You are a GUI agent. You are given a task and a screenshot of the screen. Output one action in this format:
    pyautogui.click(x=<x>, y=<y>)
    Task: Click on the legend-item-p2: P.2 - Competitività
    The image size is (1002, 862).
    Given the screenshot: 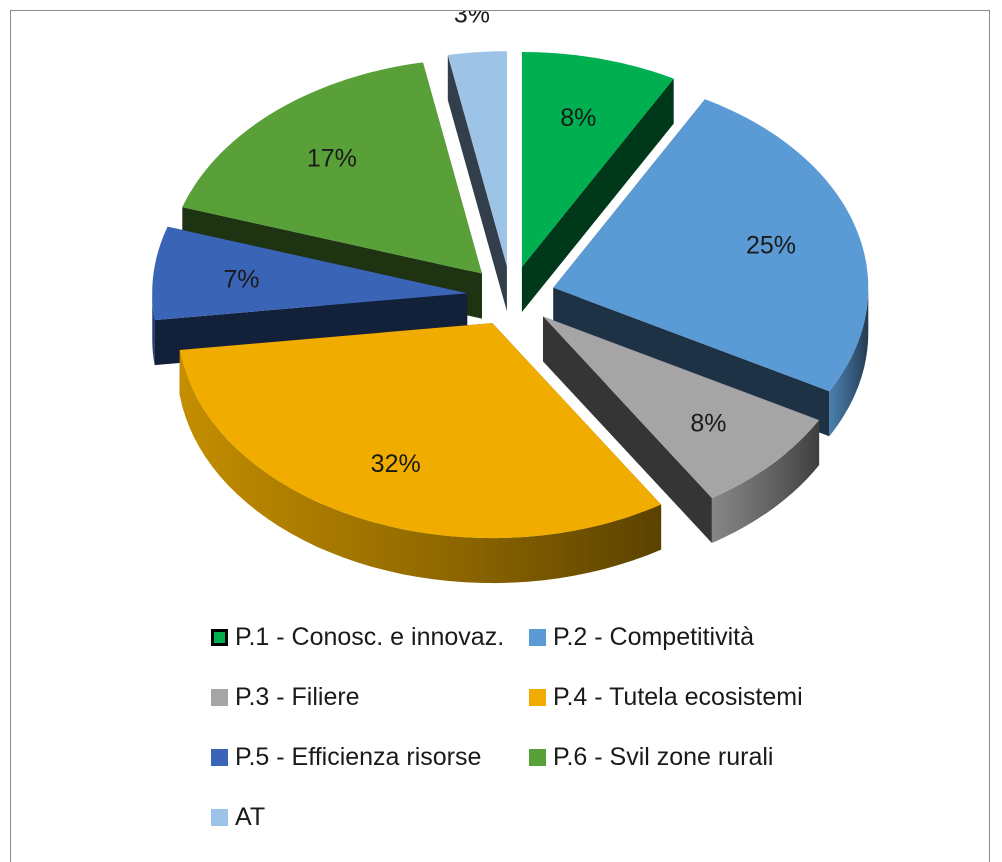 What is the action you would take?
    pyautogui.click(x=641, y=637)
    